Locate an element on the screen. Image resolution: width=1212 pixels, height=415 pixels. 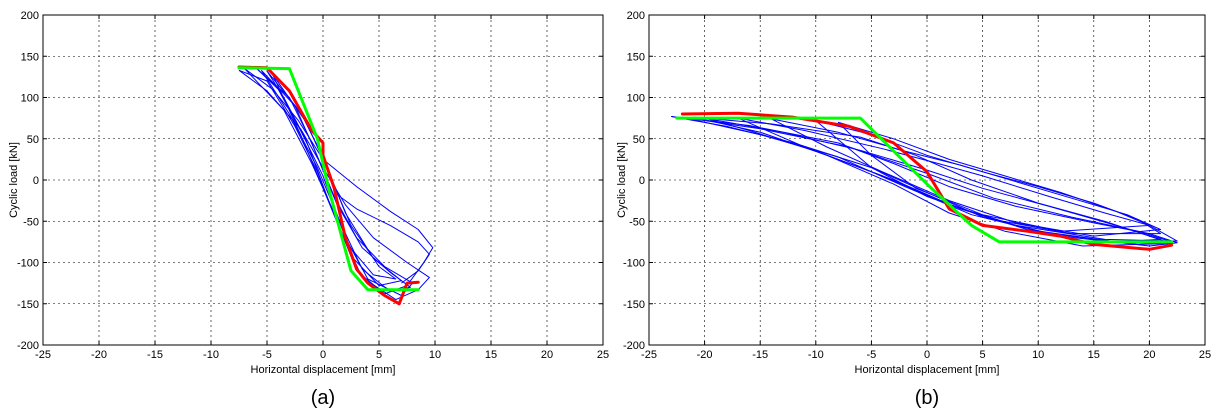
panel-label: (b) is located at coordinates (927, 398).